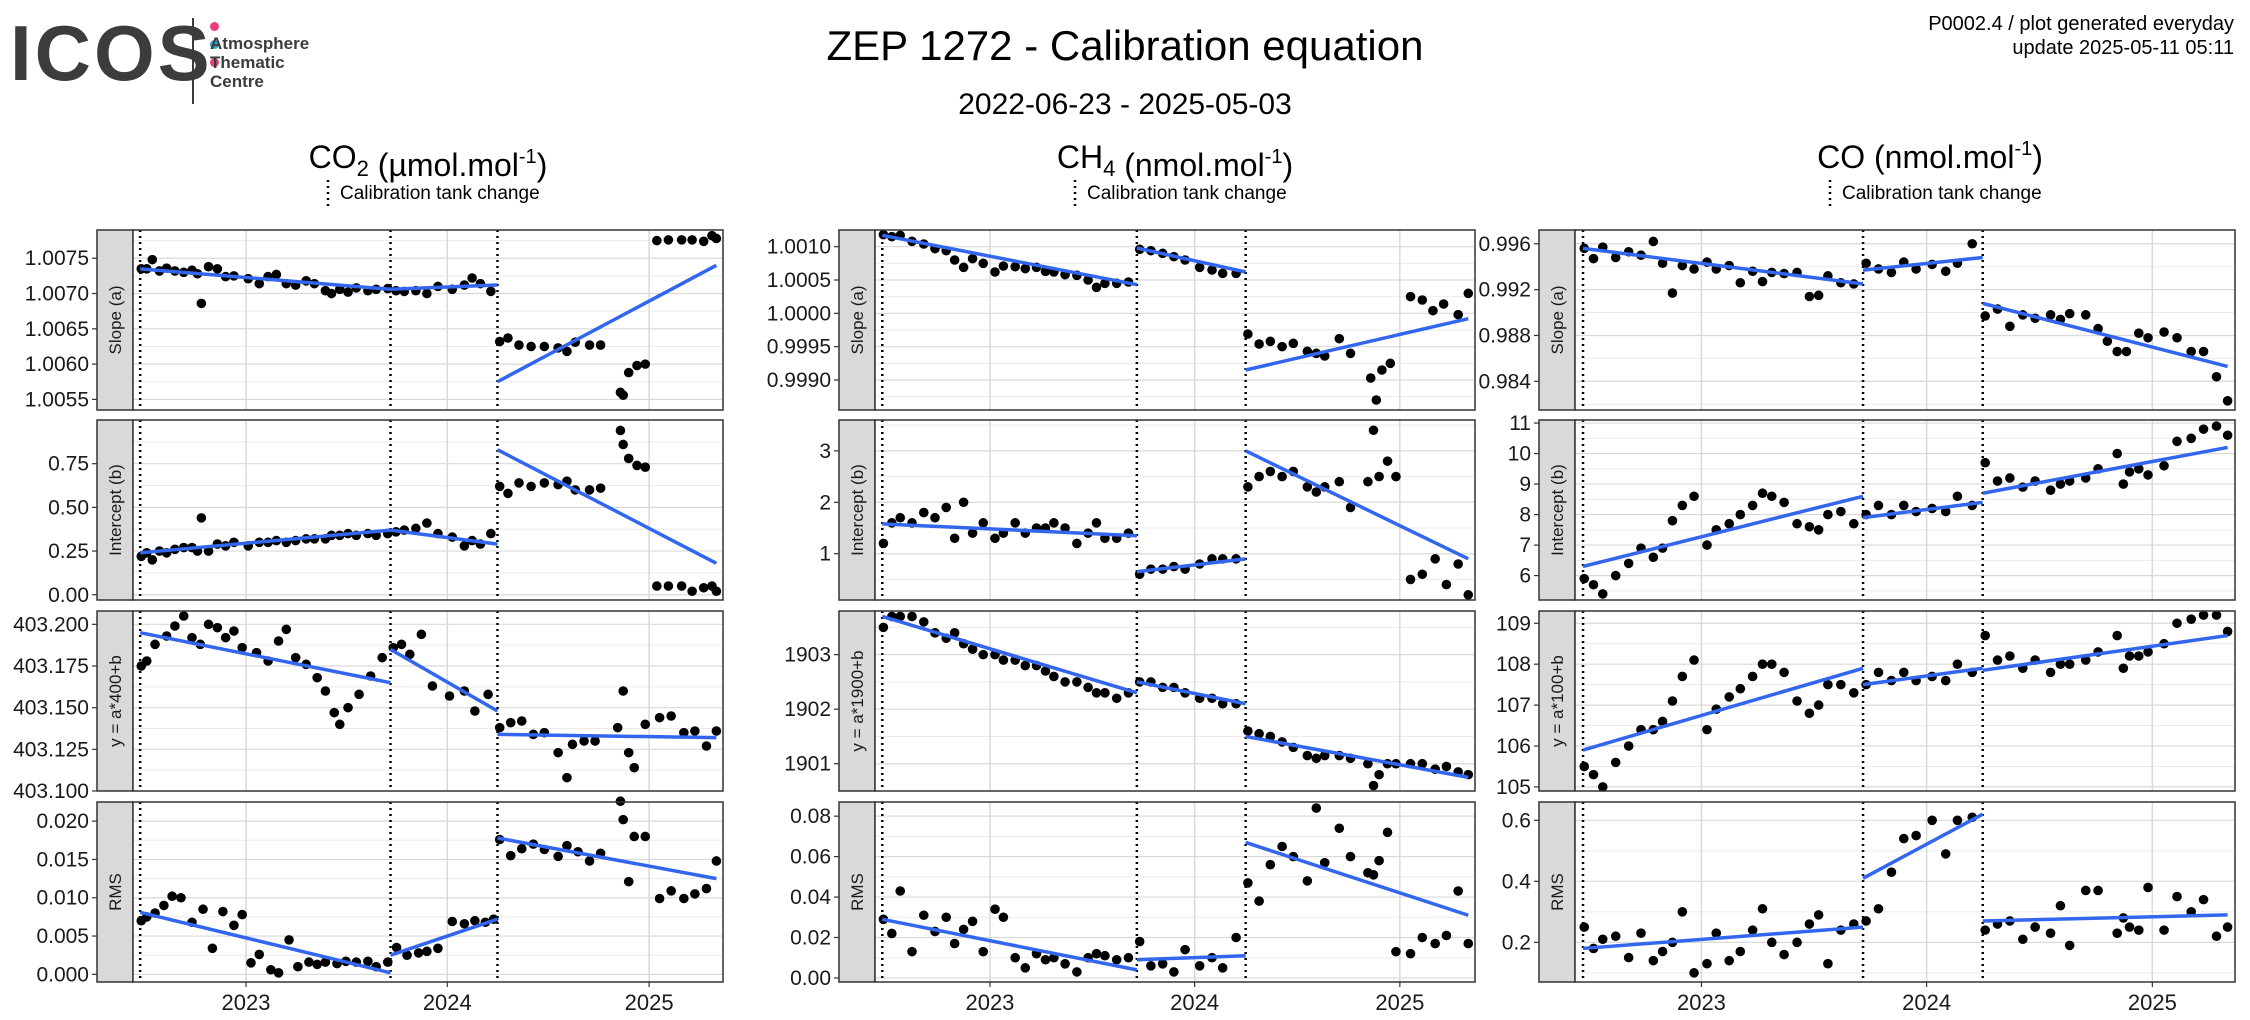 The width and height of the screenshot is (2250, 1020). Describe the element at coordinates (111, 53) in the screenshot. I see `logo-wordmark: ICOS` at that location.